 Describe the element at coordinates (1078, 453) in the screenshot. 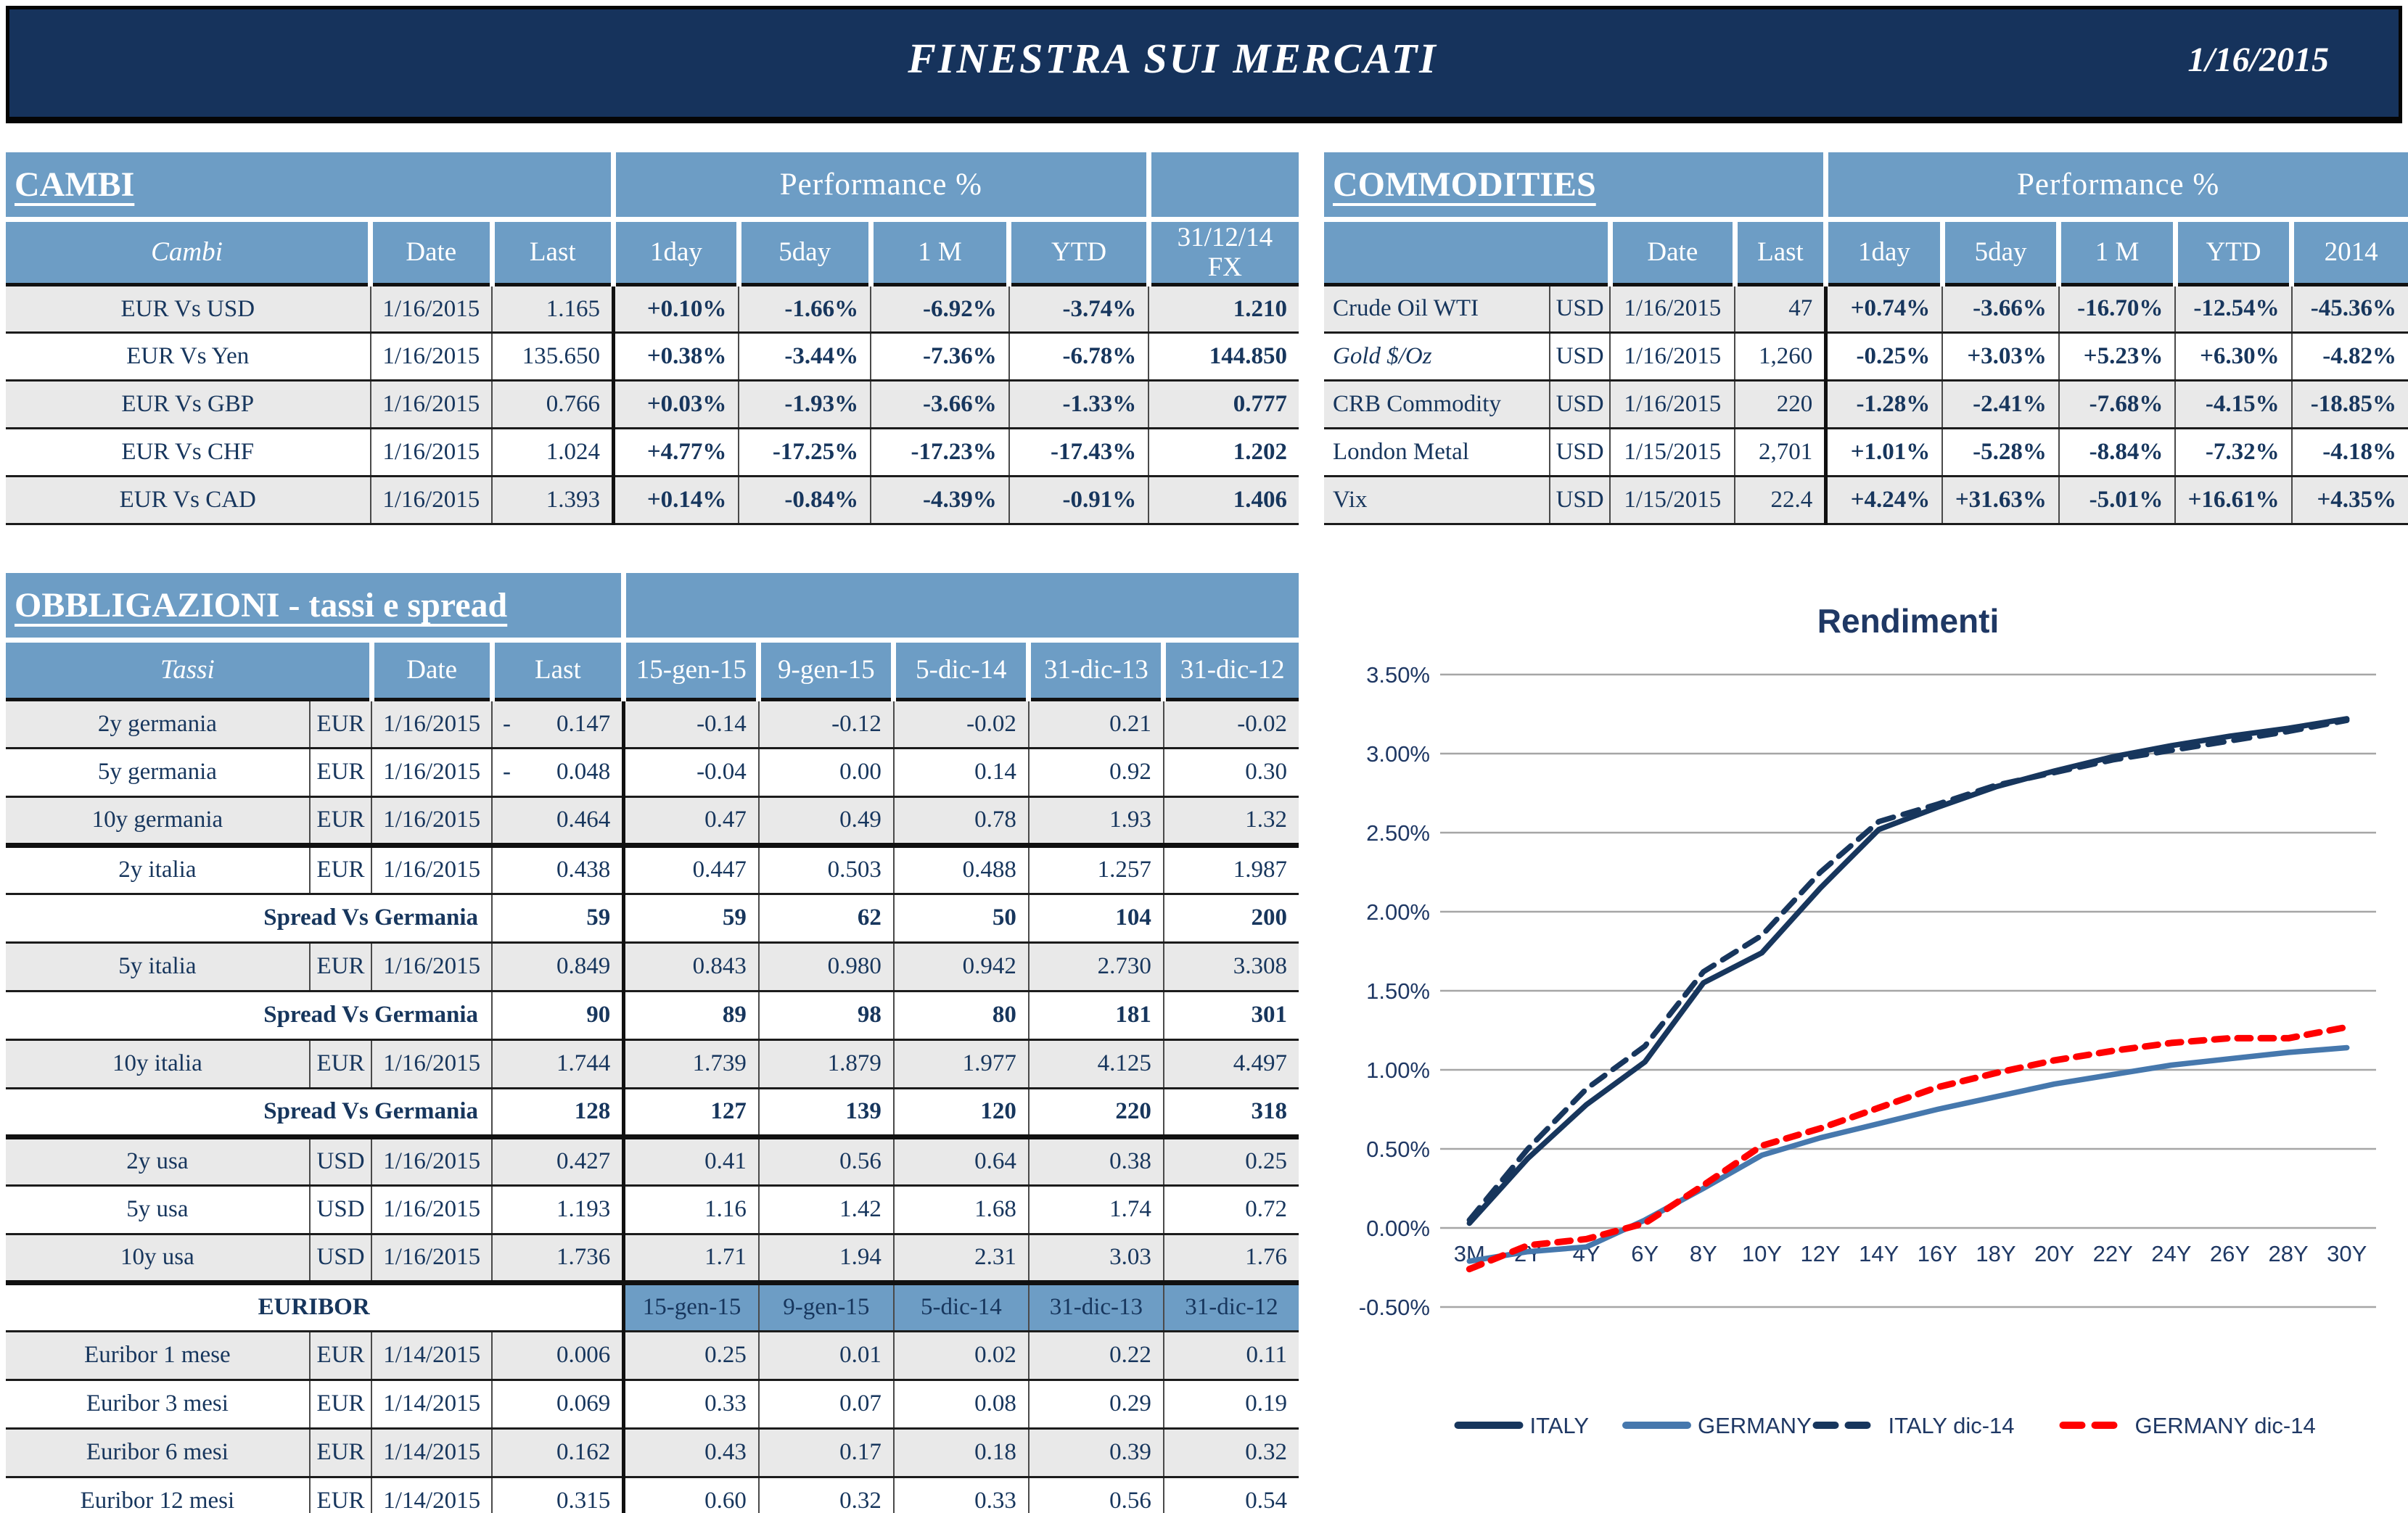

I see `perf-value: -17.43%` at that location.